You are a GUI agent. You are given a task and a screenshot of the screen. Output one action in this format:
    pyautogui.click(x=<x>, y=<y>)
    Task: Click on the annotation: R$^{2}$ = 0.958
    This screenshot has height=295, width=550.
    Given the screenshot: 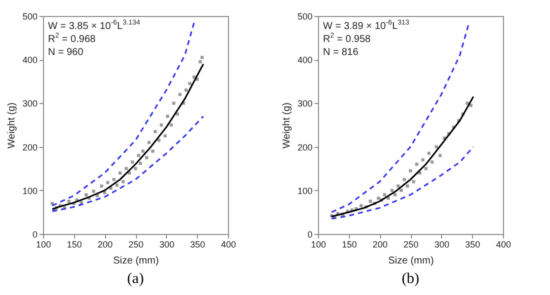 What is the action you would take?
    pyautogui.click(x=347, y=39)
    